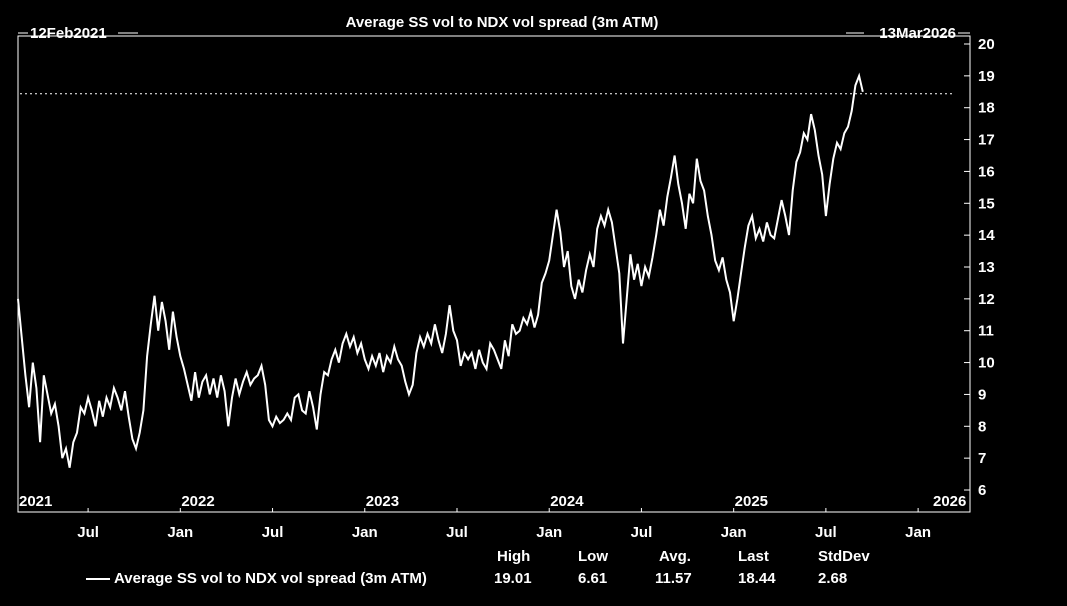 This screenshot has width=1067, height=606. I want to click on y-tick-label-10: 16, so click(986, 171).